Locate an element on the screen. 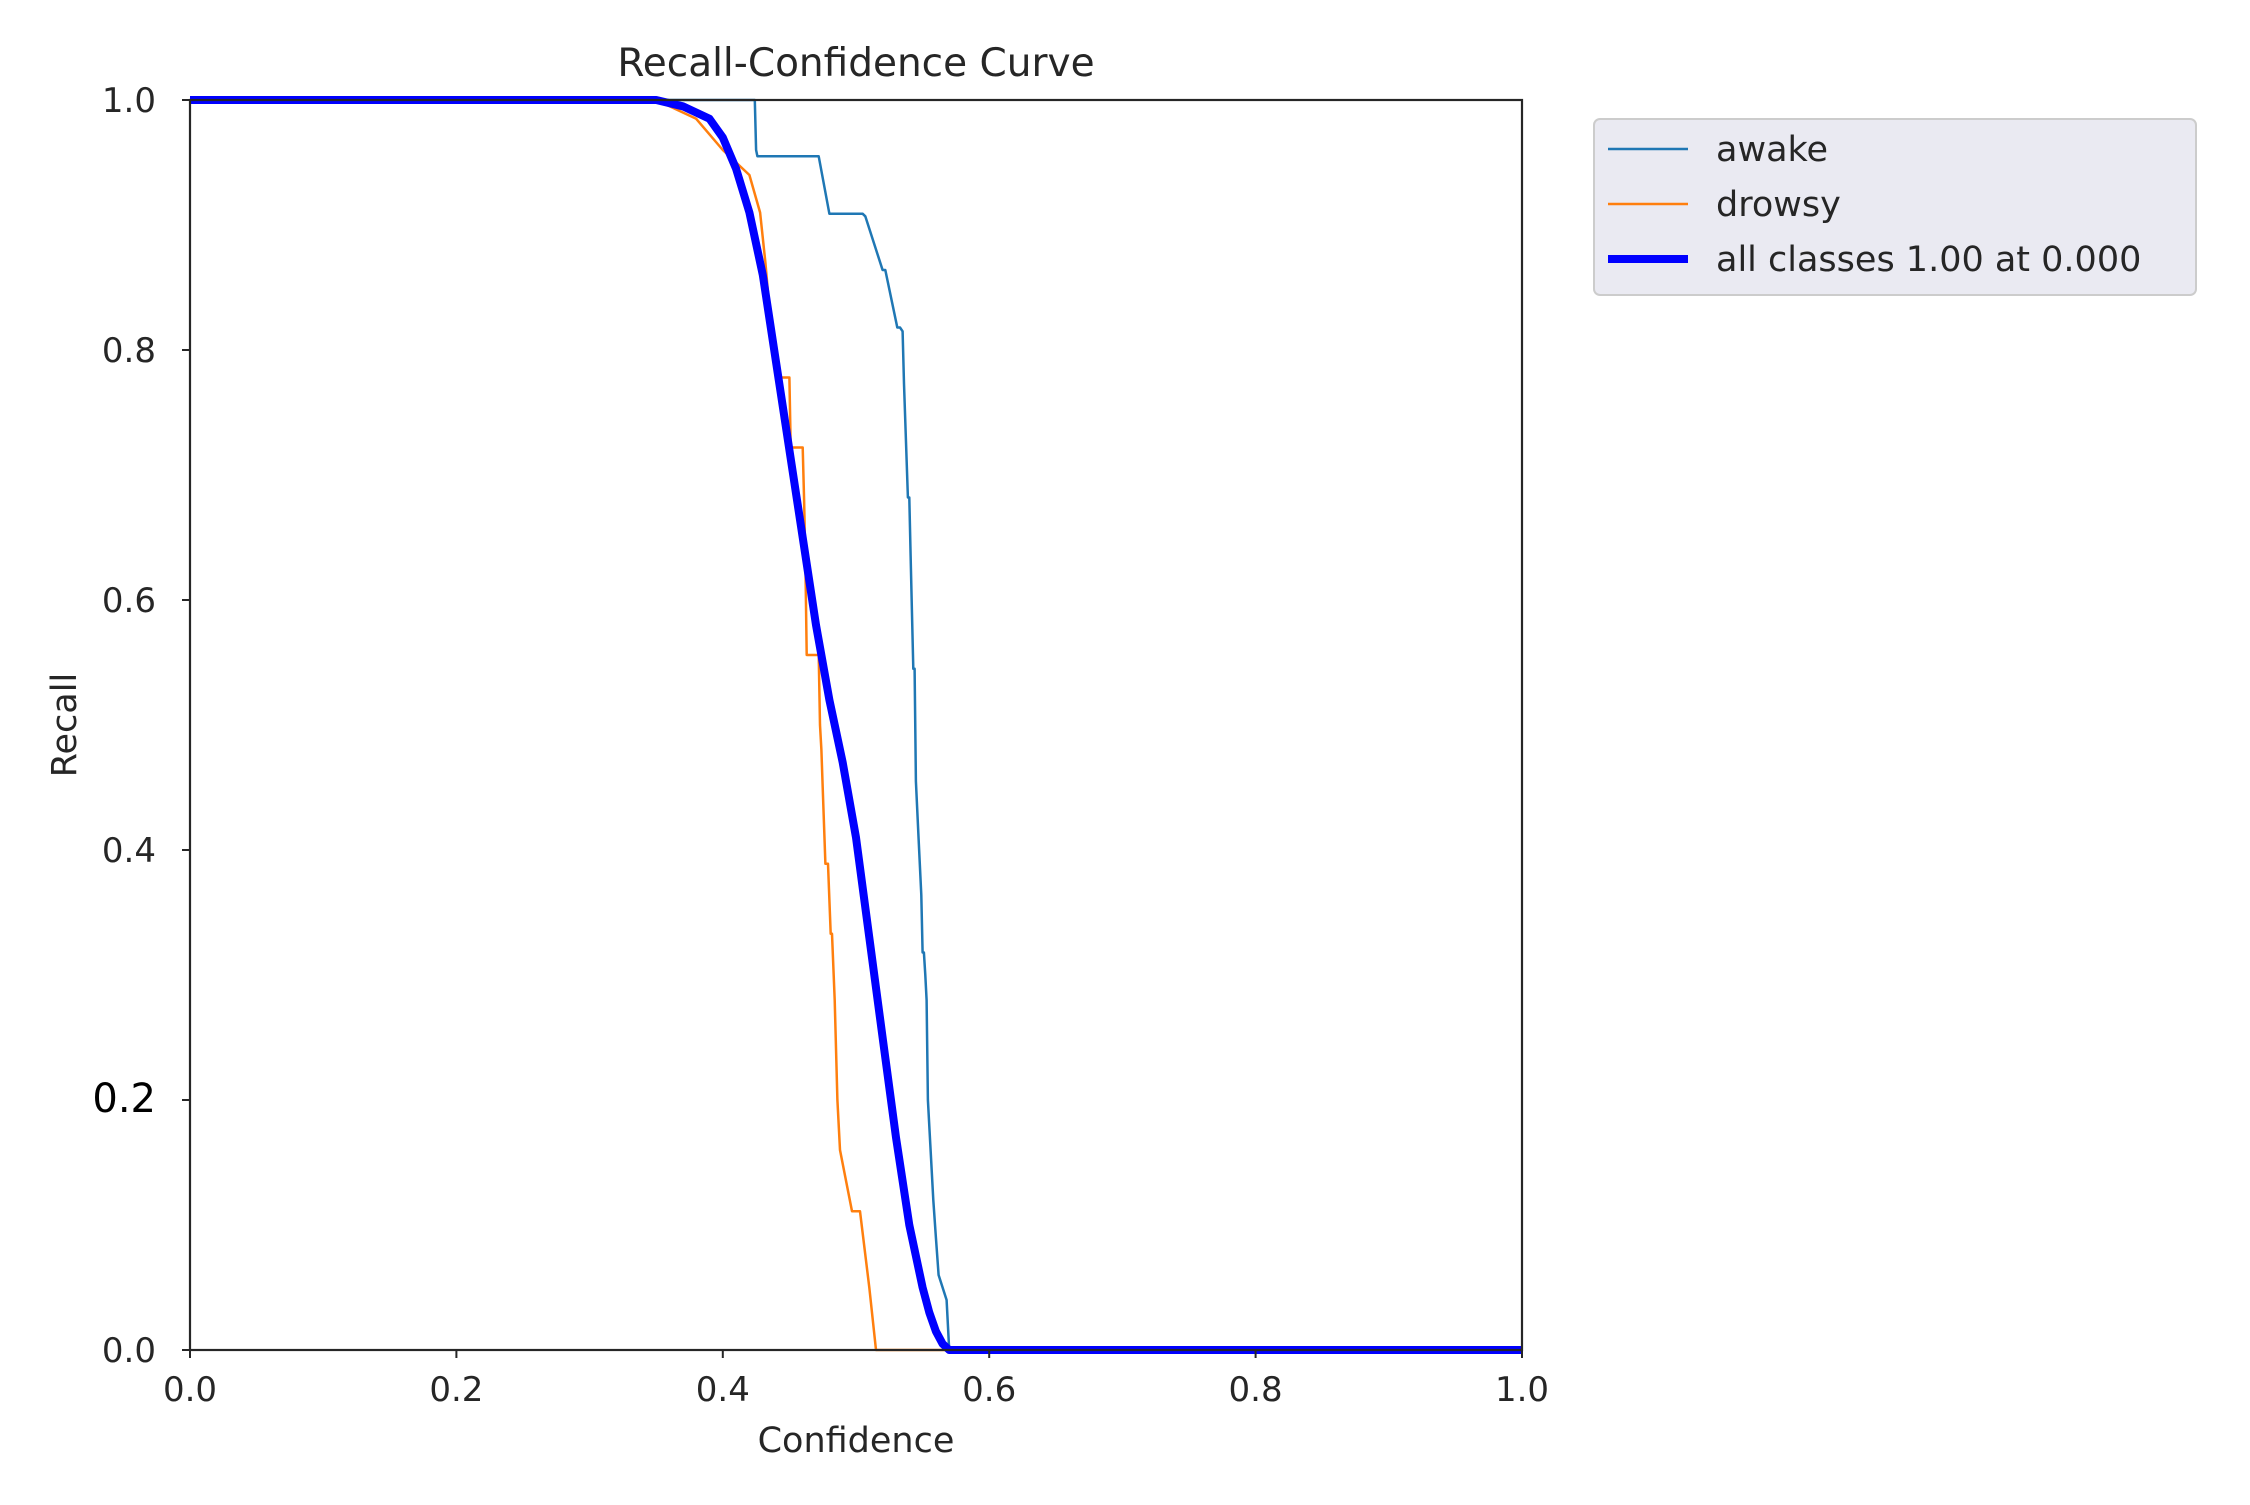 The height and width of the screenshot is (1505, 2250). legend-label-drowsy: drowsy is located at coordinates (1778, 205).